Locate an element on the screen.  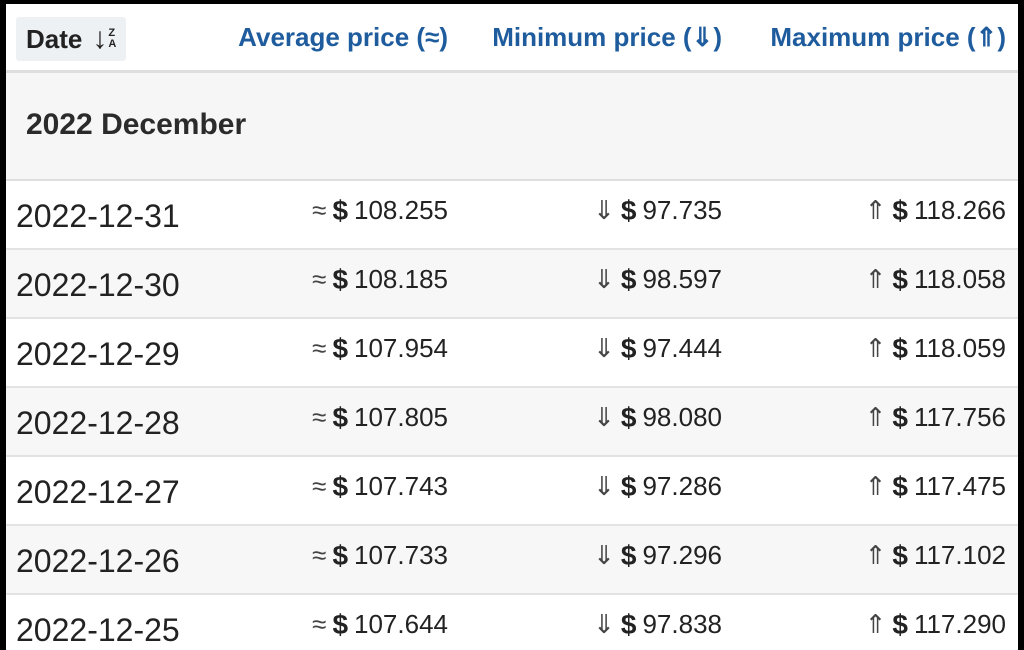
maximum-price-value: 118.059 is located at coordinates (959, 348).